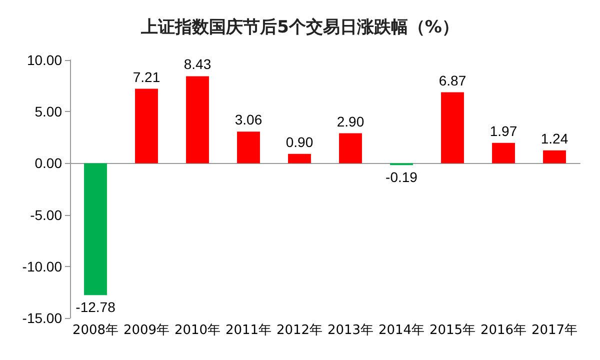 Image resolution: width=600 pixels, height=360 pixels. Describe the element at coordinates (248, 120) in the screenshot. I see `data-label: 3.06` at that location.